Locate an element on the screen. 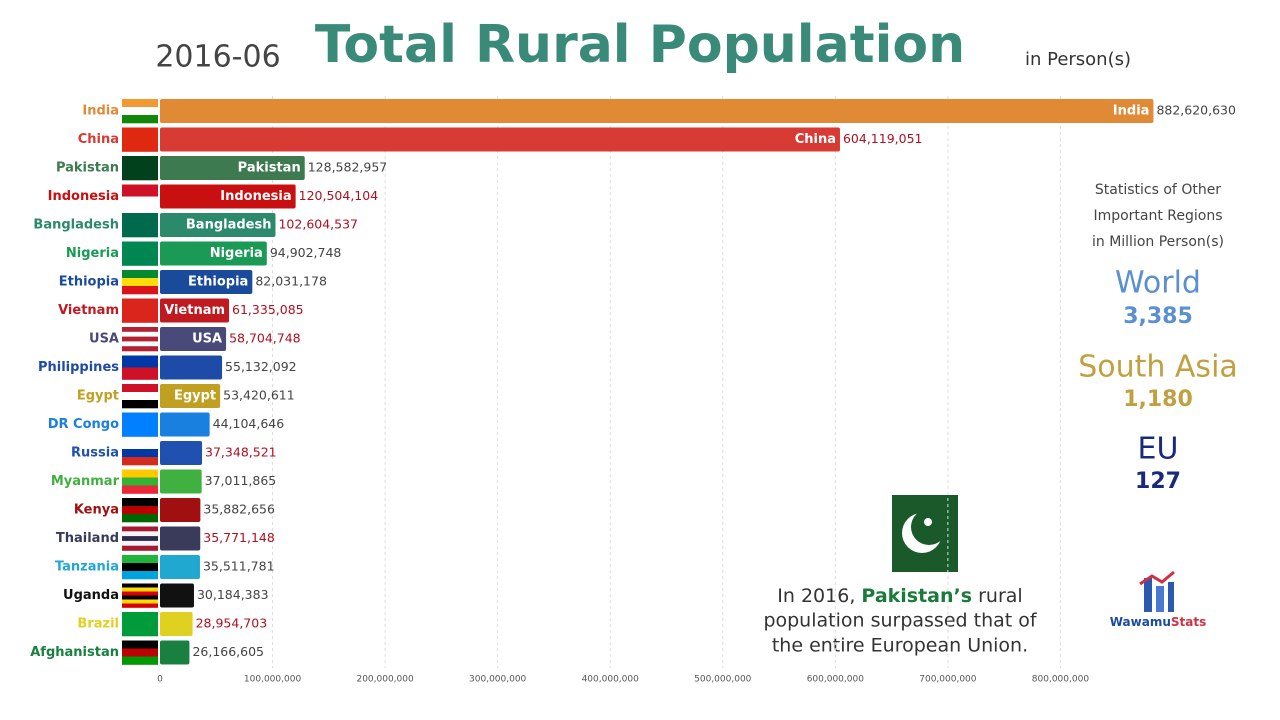 The height and width of the screenshot is (720, 1280). category-label: Egypt is located at coordinates (98, 396).